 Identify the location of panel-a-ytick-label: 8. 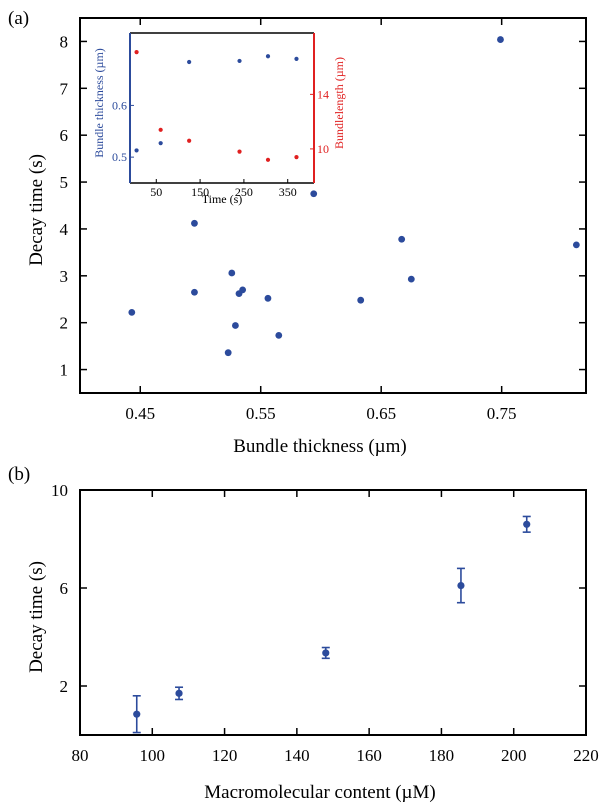
(64, 41).